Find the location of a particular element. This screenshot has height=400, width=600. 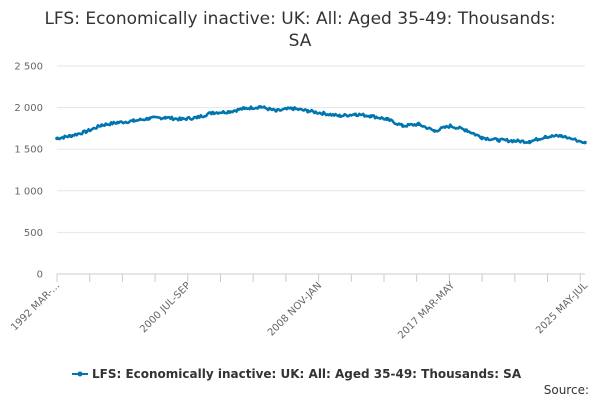

x-tick-label: 2017 MAR-MAY is located at coordinates (426, 310).